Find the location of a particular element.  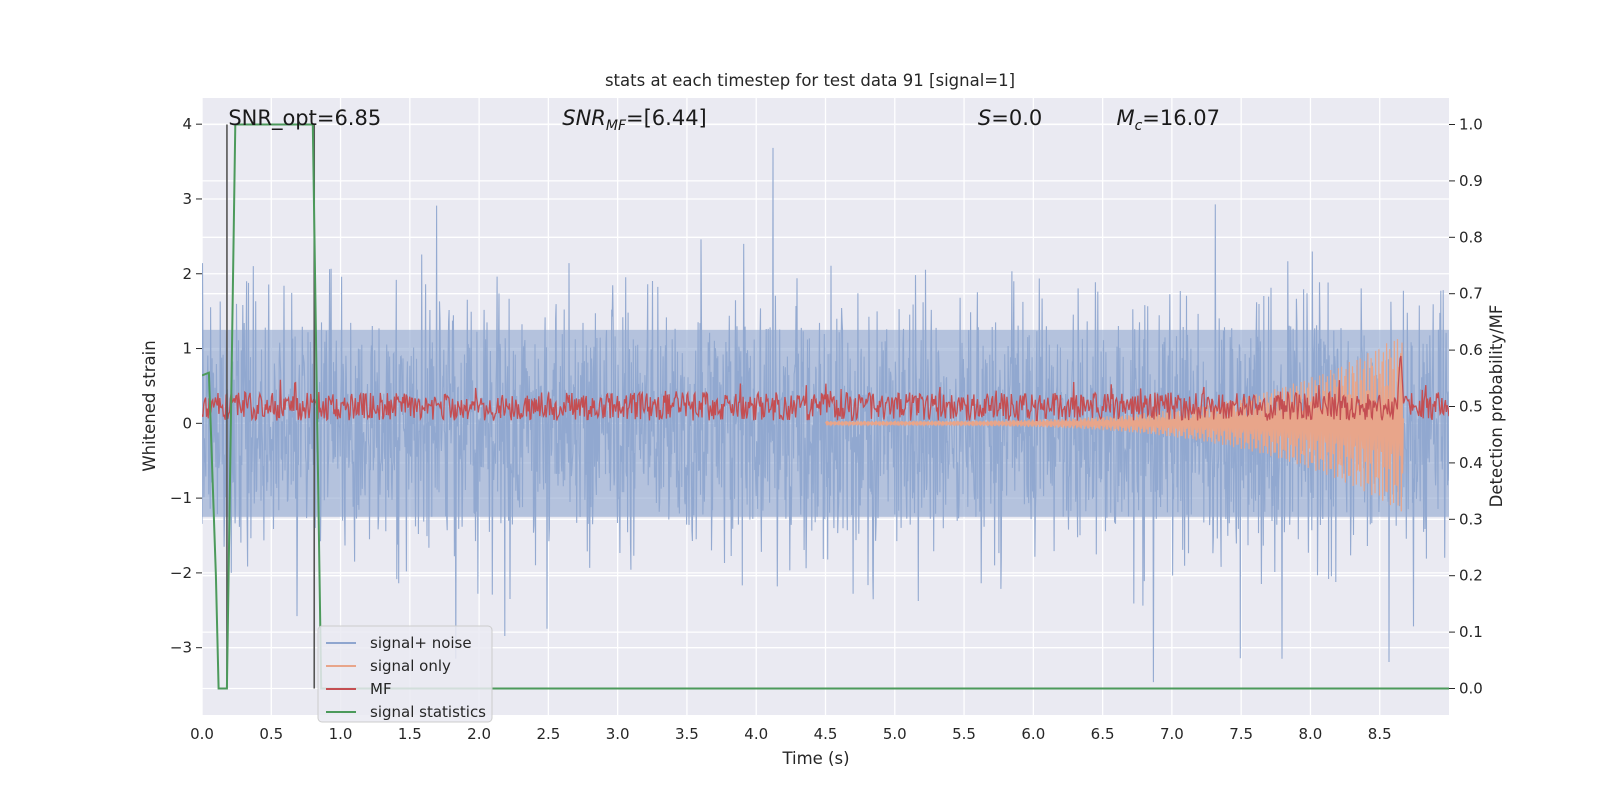

y-left-tick-label: 2 is located at coordinates (187, 274).